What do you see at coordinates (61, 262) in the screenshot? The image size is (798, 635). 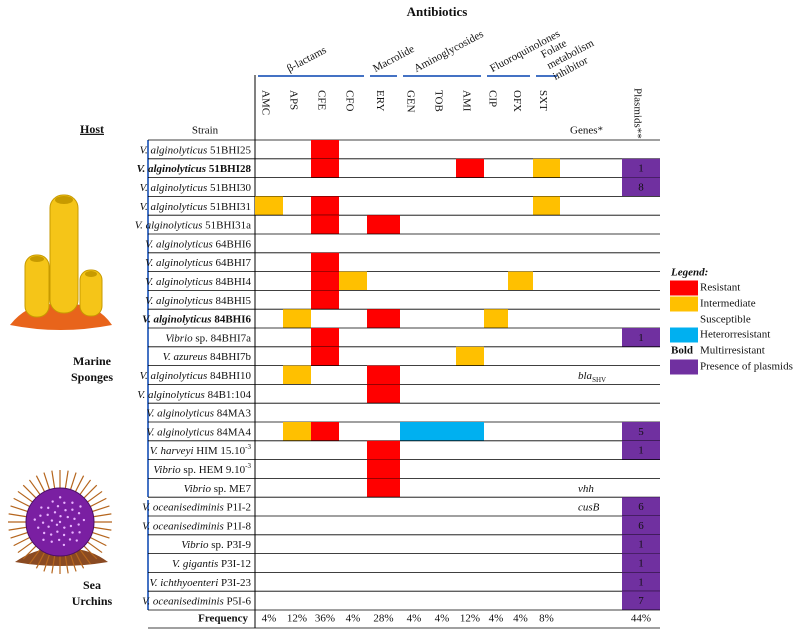 I see `sponge-drawing` at bounding box center [61, 262].